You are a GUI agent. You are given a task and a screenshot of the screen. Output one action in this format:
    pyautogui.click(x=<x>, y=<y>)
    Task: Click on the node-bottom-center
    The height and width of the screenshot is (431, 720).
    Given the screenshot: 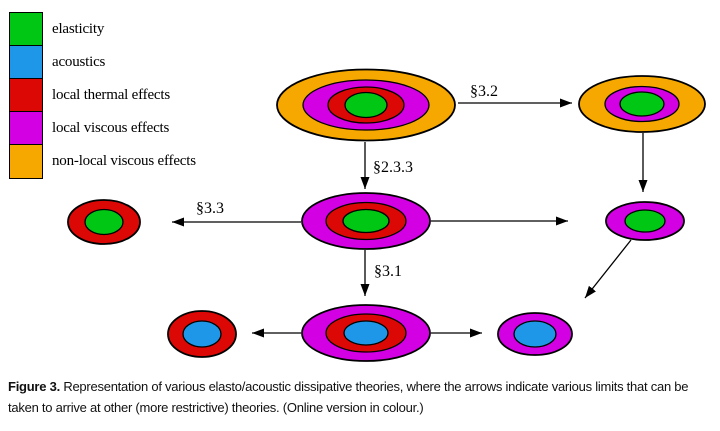 What is the action you would take?
    pyautogui.click(x=366, y=333)
    